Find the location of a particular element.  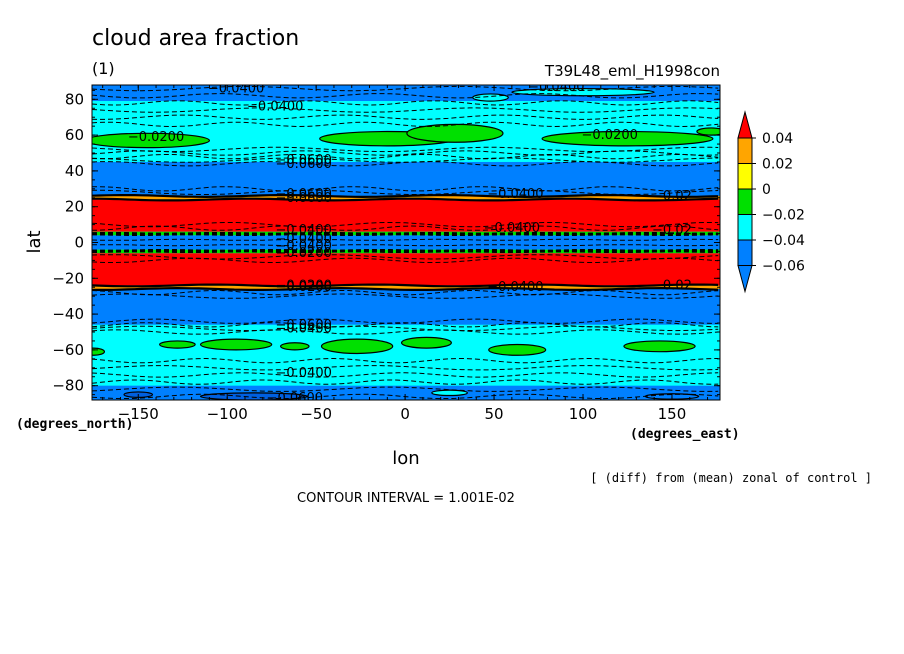

colorbar-label: −0.04 is located at coordinates (783, 241).